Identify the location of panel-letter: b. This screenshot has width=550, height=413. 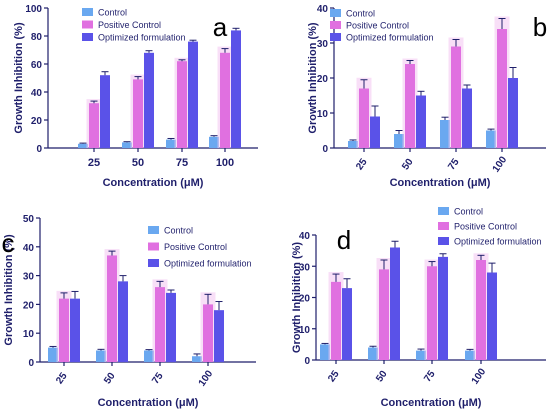
(540, 27).